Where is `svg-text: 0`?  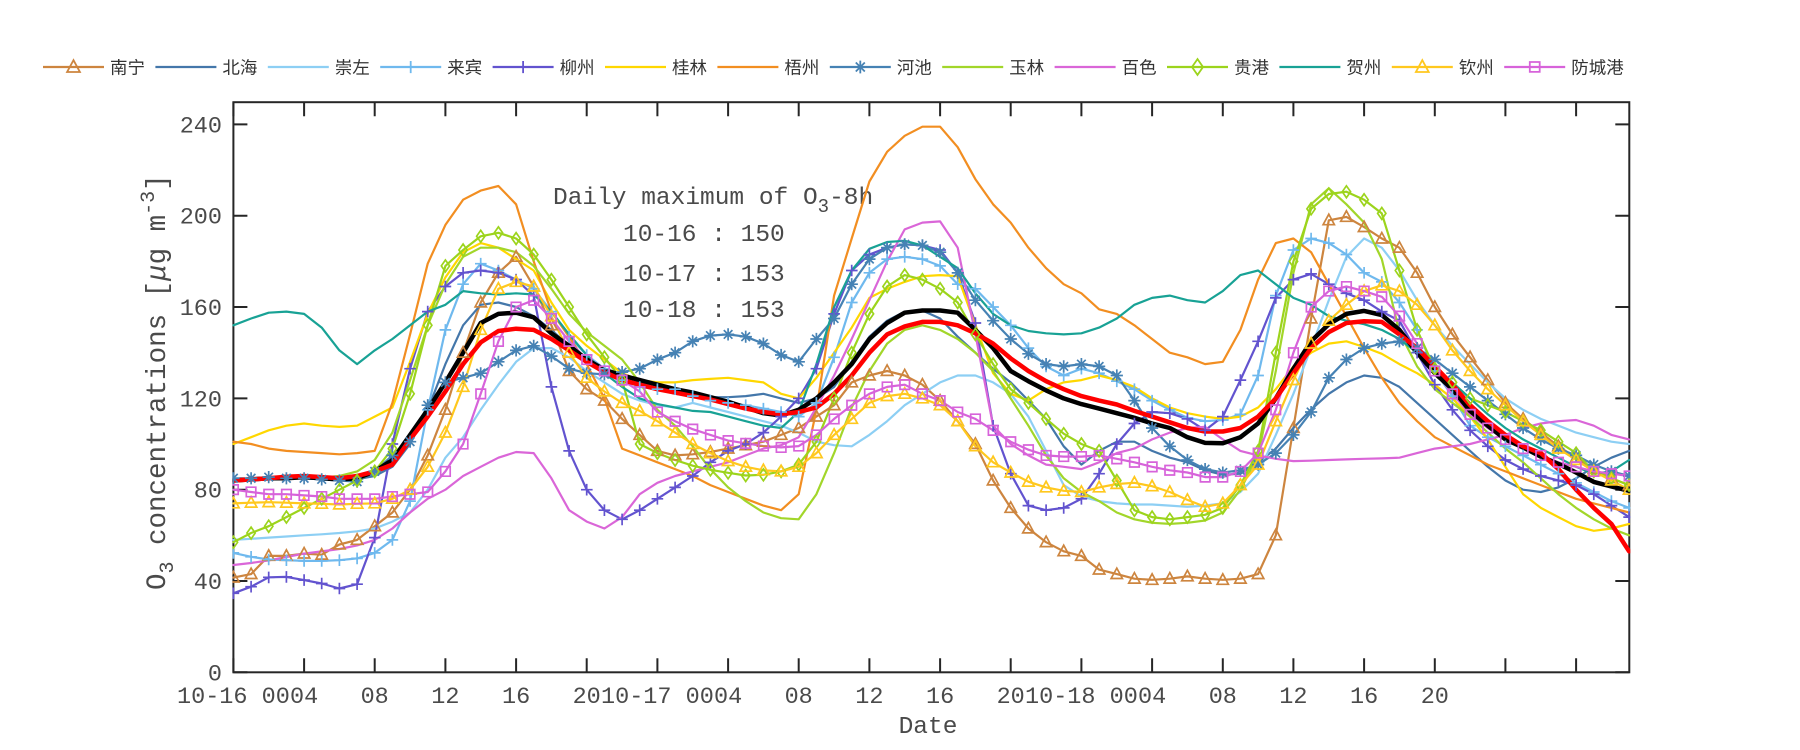 svg-text: 0 is located at coordinates (215, 674).